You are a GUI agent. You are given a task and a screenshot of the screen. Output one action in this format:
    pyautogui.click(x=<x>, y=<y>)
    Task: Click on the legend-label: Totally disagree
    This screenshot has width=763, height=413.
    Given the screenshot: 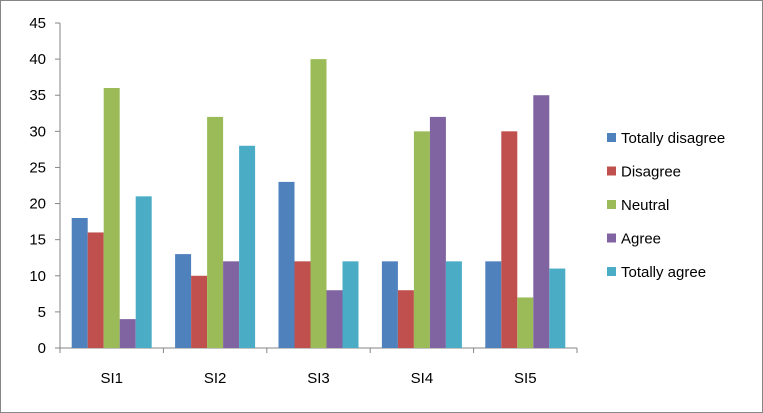 What is the action you would take?
    pyautogui.click(x=673, y=138)
    